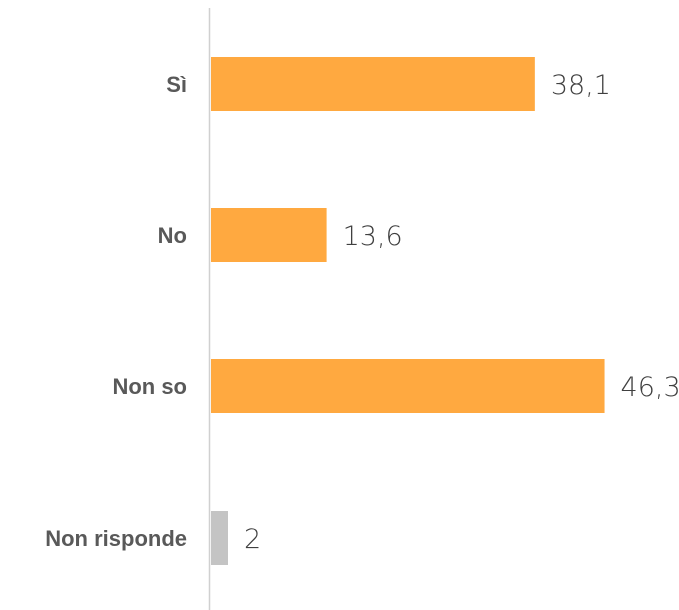 This screenshot has height=610, width=679. What do you see at coordinates (176, 84) in the screenshot?
I see `category-label-0: Sì` at bounding box center [176, 84].